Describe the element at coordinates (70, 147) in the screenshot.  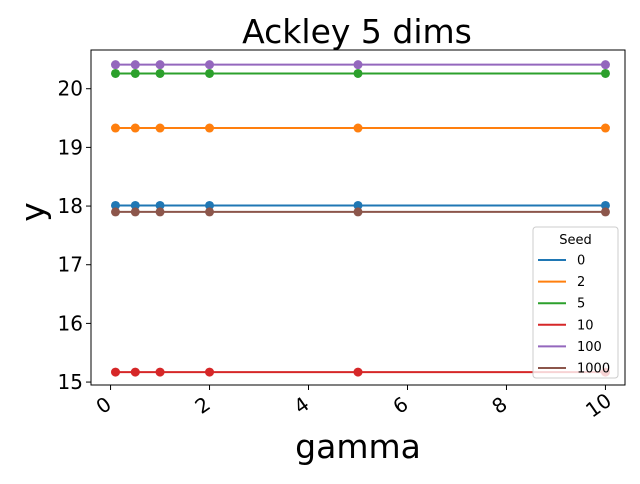
I see `y-tick-label: 19` at that location.